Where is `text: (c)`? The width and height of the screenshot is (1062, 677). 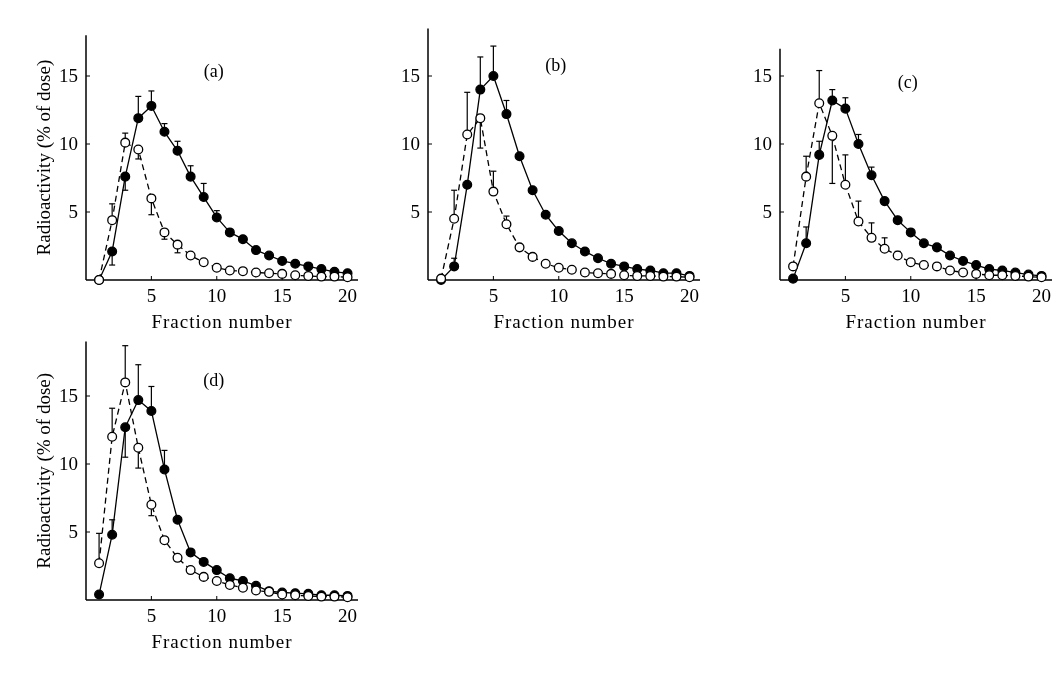 text: (c) is located at coordinates (907, 83).